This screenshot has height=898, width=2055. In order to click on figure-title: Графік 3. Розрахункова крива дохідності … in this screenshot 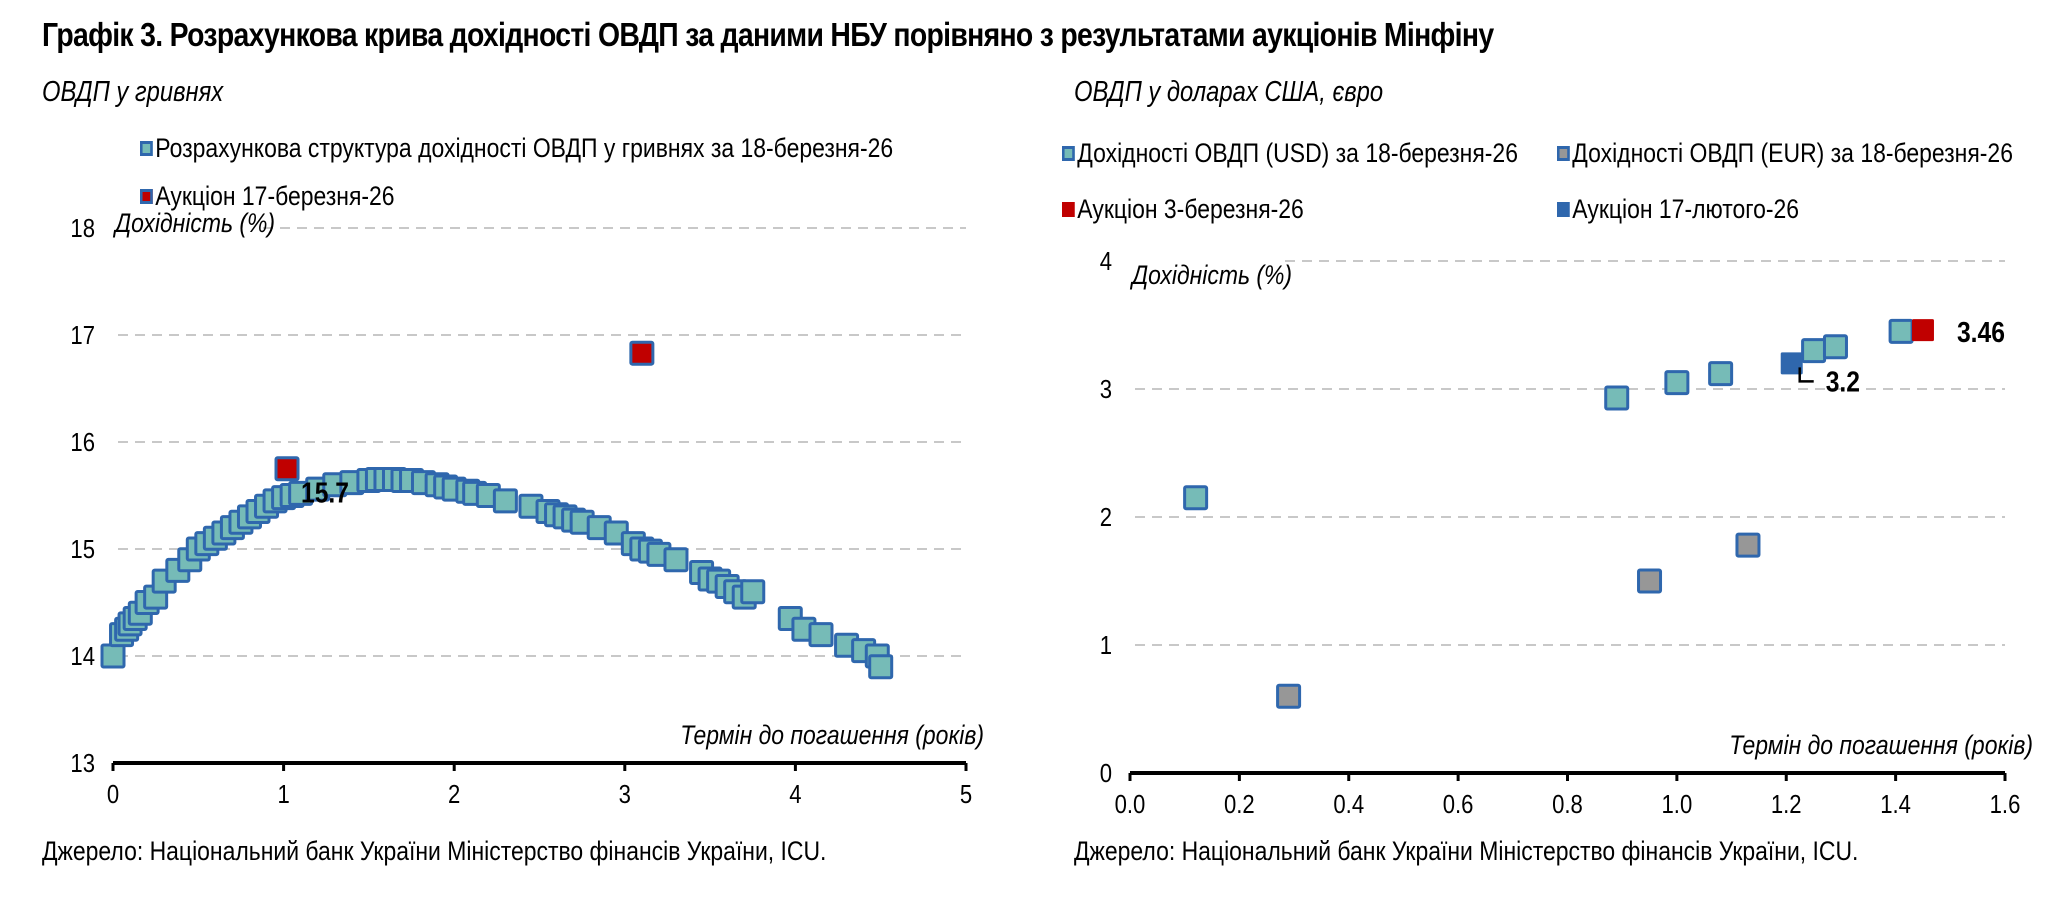, I will do `click(768, 34)`.